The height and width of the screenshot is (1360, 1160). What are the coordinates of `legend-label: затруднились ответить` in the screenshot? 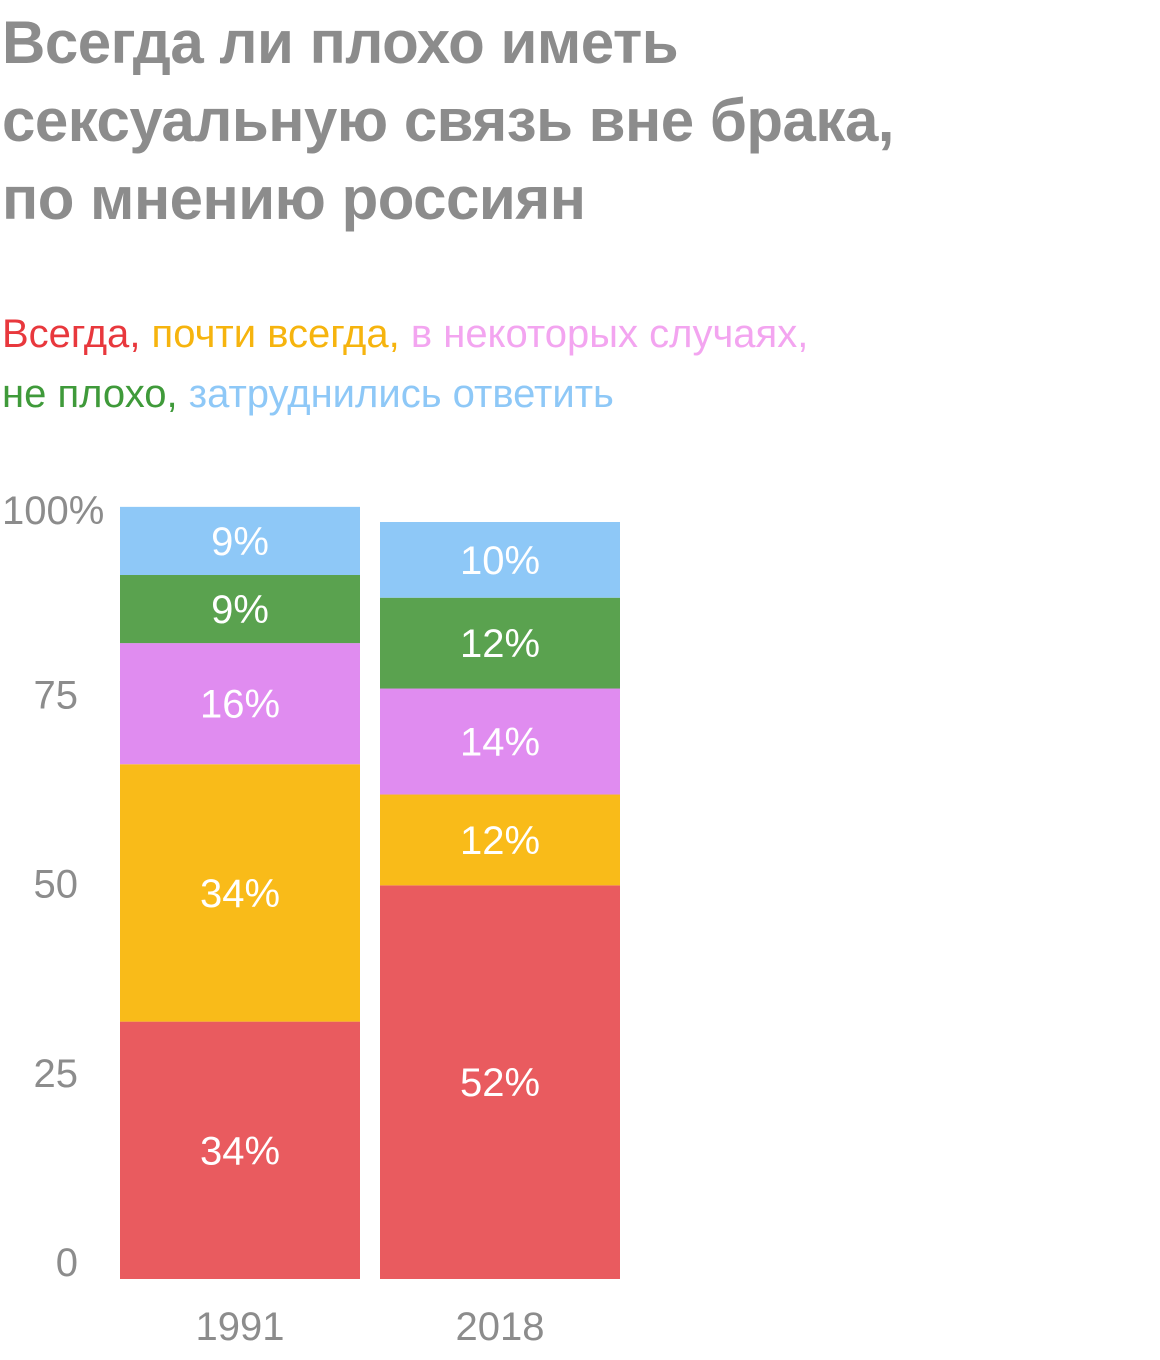 It's located at (401, 394).